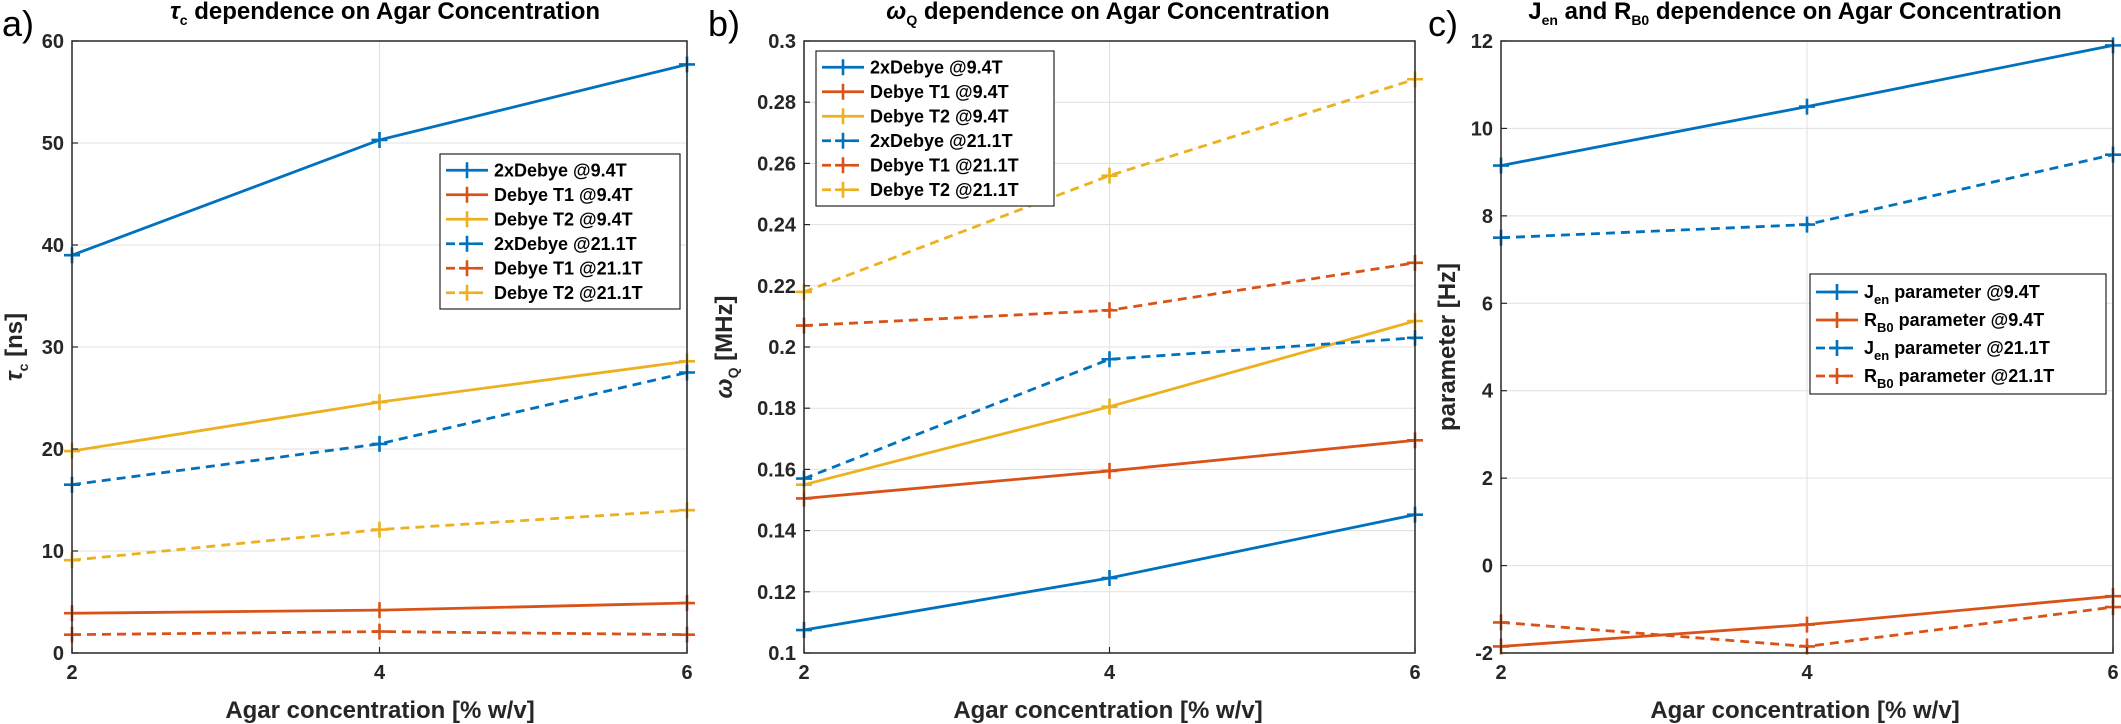  Describe the element at coordinates (467, 268) in the screenshot. I see `legend-marker-Debye T1 @21.1T` at that location.